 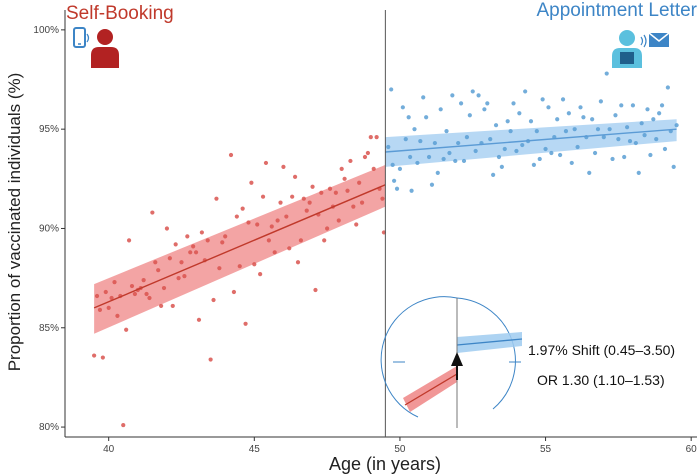 What do you see at coordinates (49, 229) in the screenshot?
I see `y-ticks: 80% 85% 90% 95% 100%` at bounding box center [49, 229].